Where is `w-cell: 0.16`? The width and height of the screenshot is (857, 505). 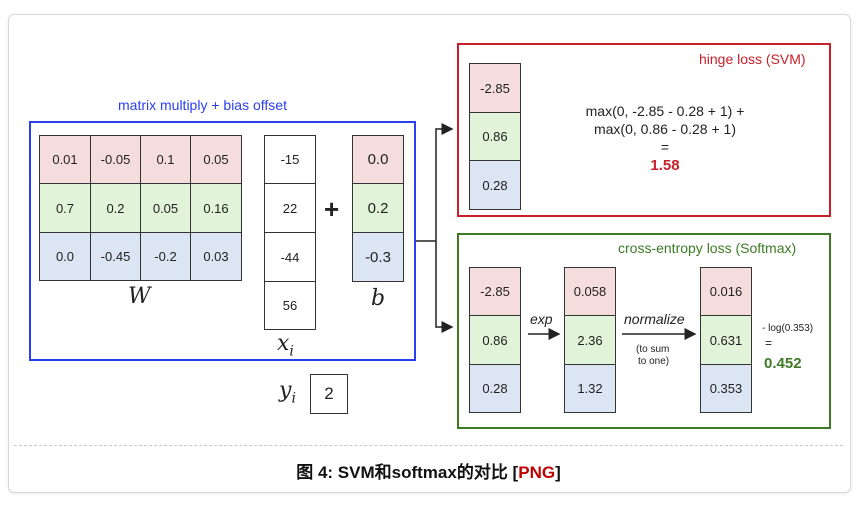 w-cell: 0.16 is located at coordinates (216, 208).